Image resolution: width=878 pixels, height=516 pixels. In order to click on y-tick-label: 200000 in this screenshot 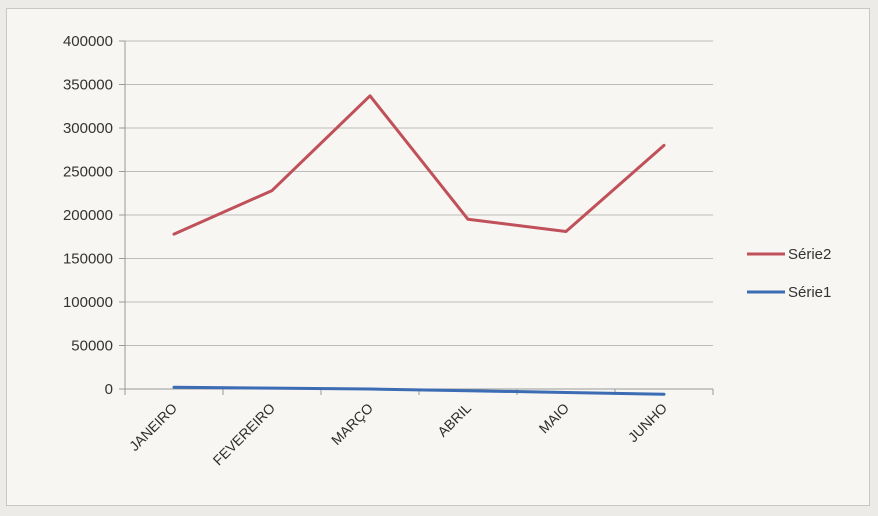, I will do `click(88, 215)`.